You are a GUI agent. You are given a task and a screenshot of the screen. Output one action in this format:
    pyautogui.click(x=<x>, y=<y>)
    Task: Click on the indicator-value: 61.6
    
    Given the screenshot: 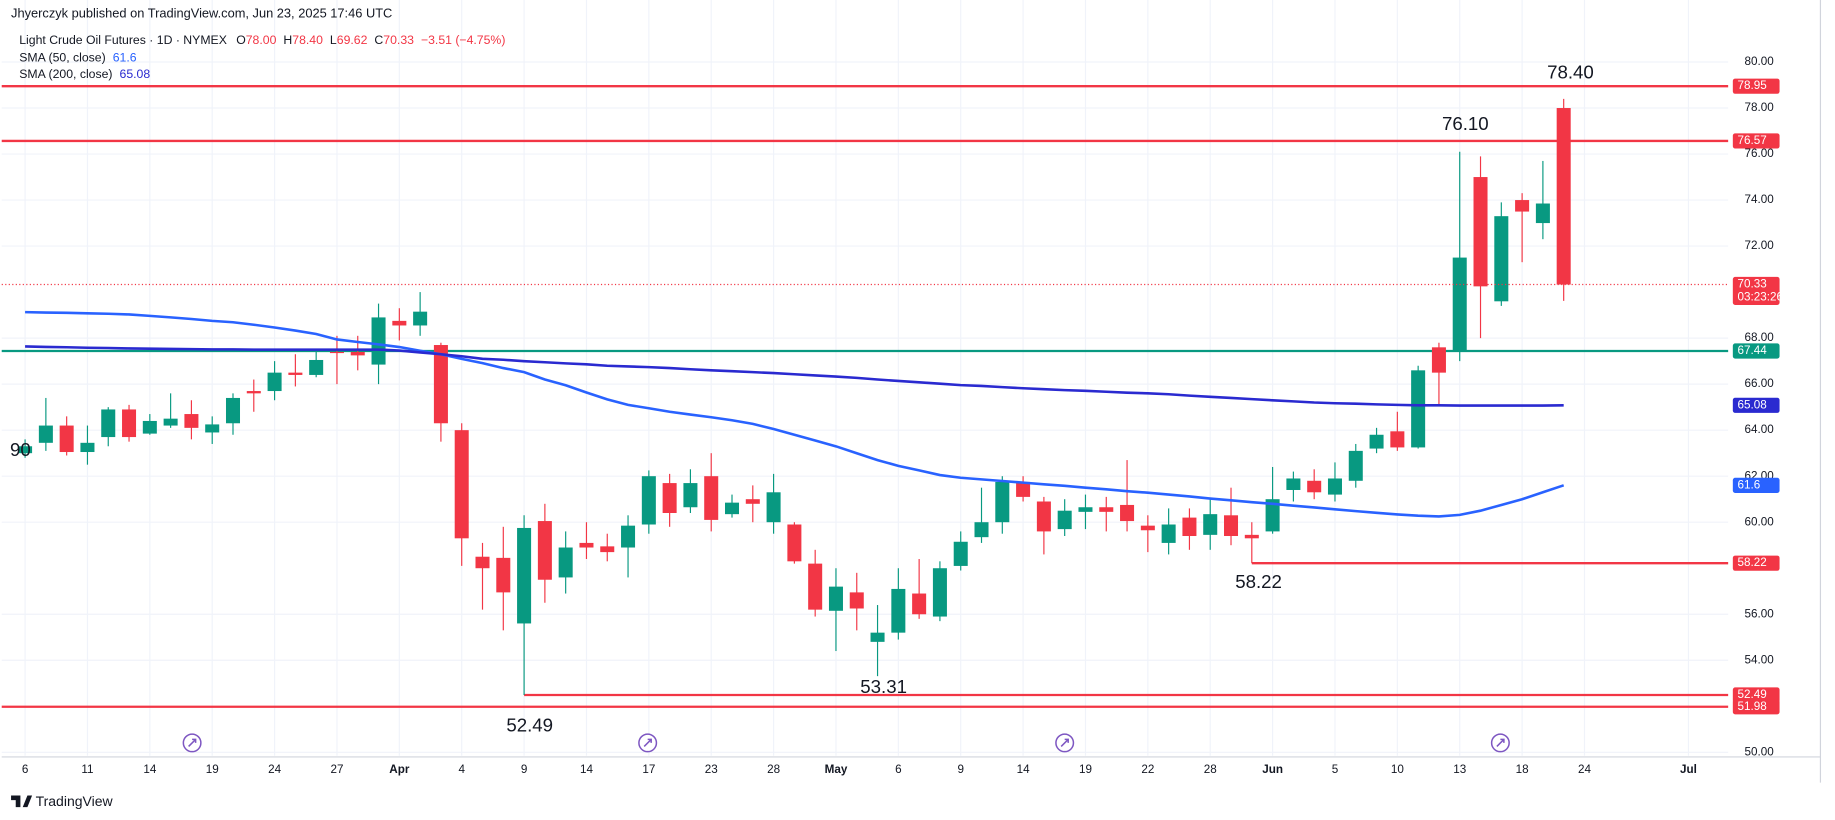 What is the action you would take?
    pyautogui.click(x=125, y=58)
    